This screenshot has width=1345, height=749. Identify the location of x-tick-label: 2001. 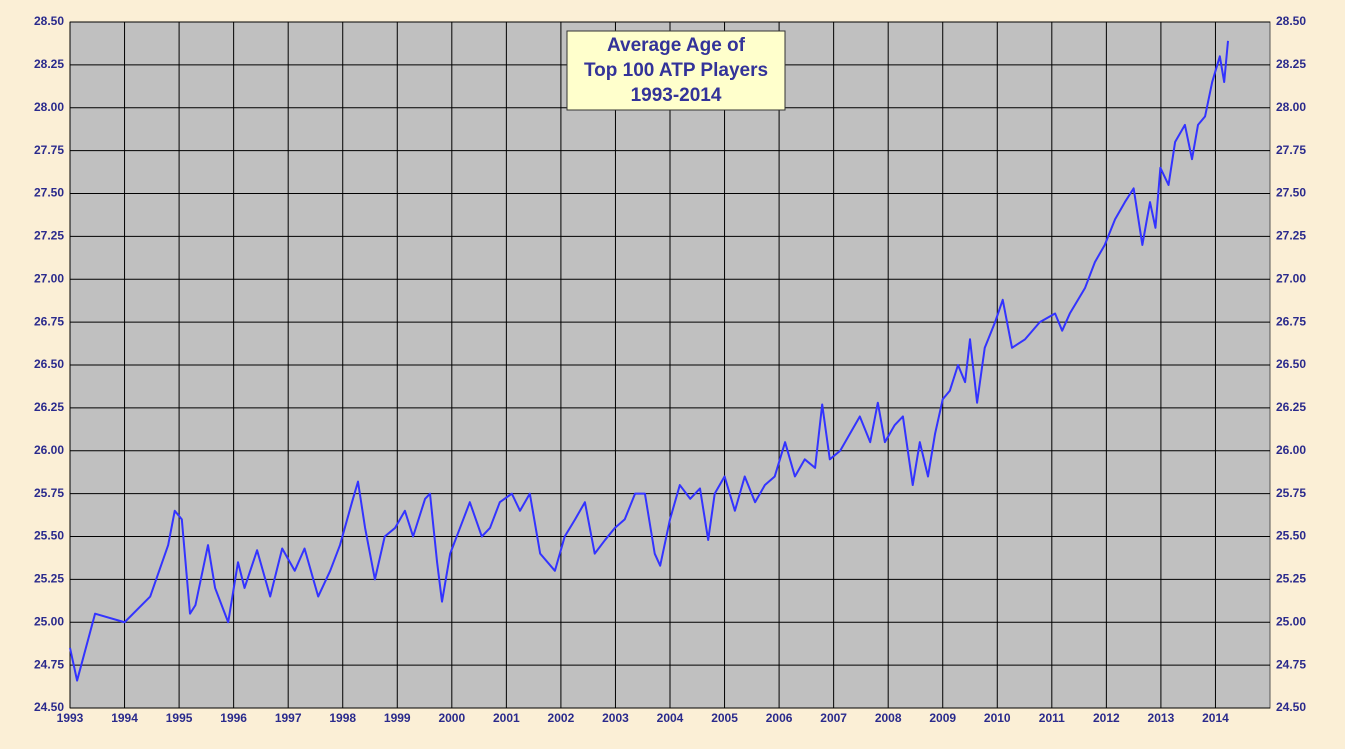
(506, 718).